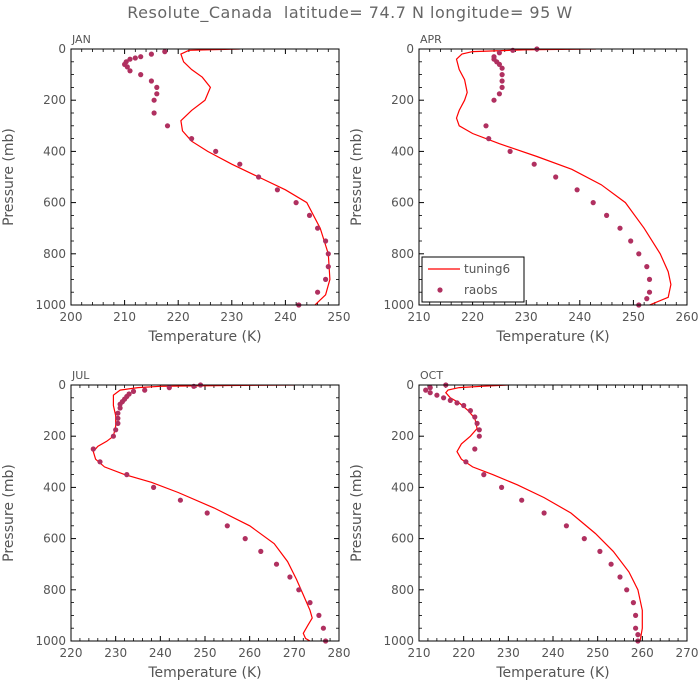 This screenshot has height=700, width=700. I want to click on x-tick-label: 200, so click(71, 317).